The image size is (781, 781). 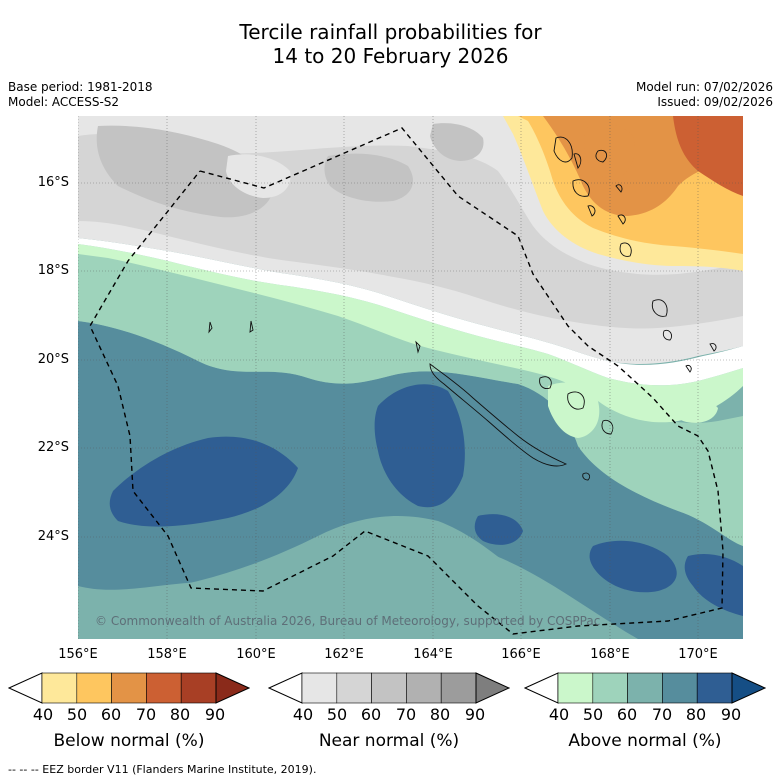 What do you see at coordinates (592, 196) in the screenshot?
I see `vanuatu-coast` at bounding box center [592, 196].